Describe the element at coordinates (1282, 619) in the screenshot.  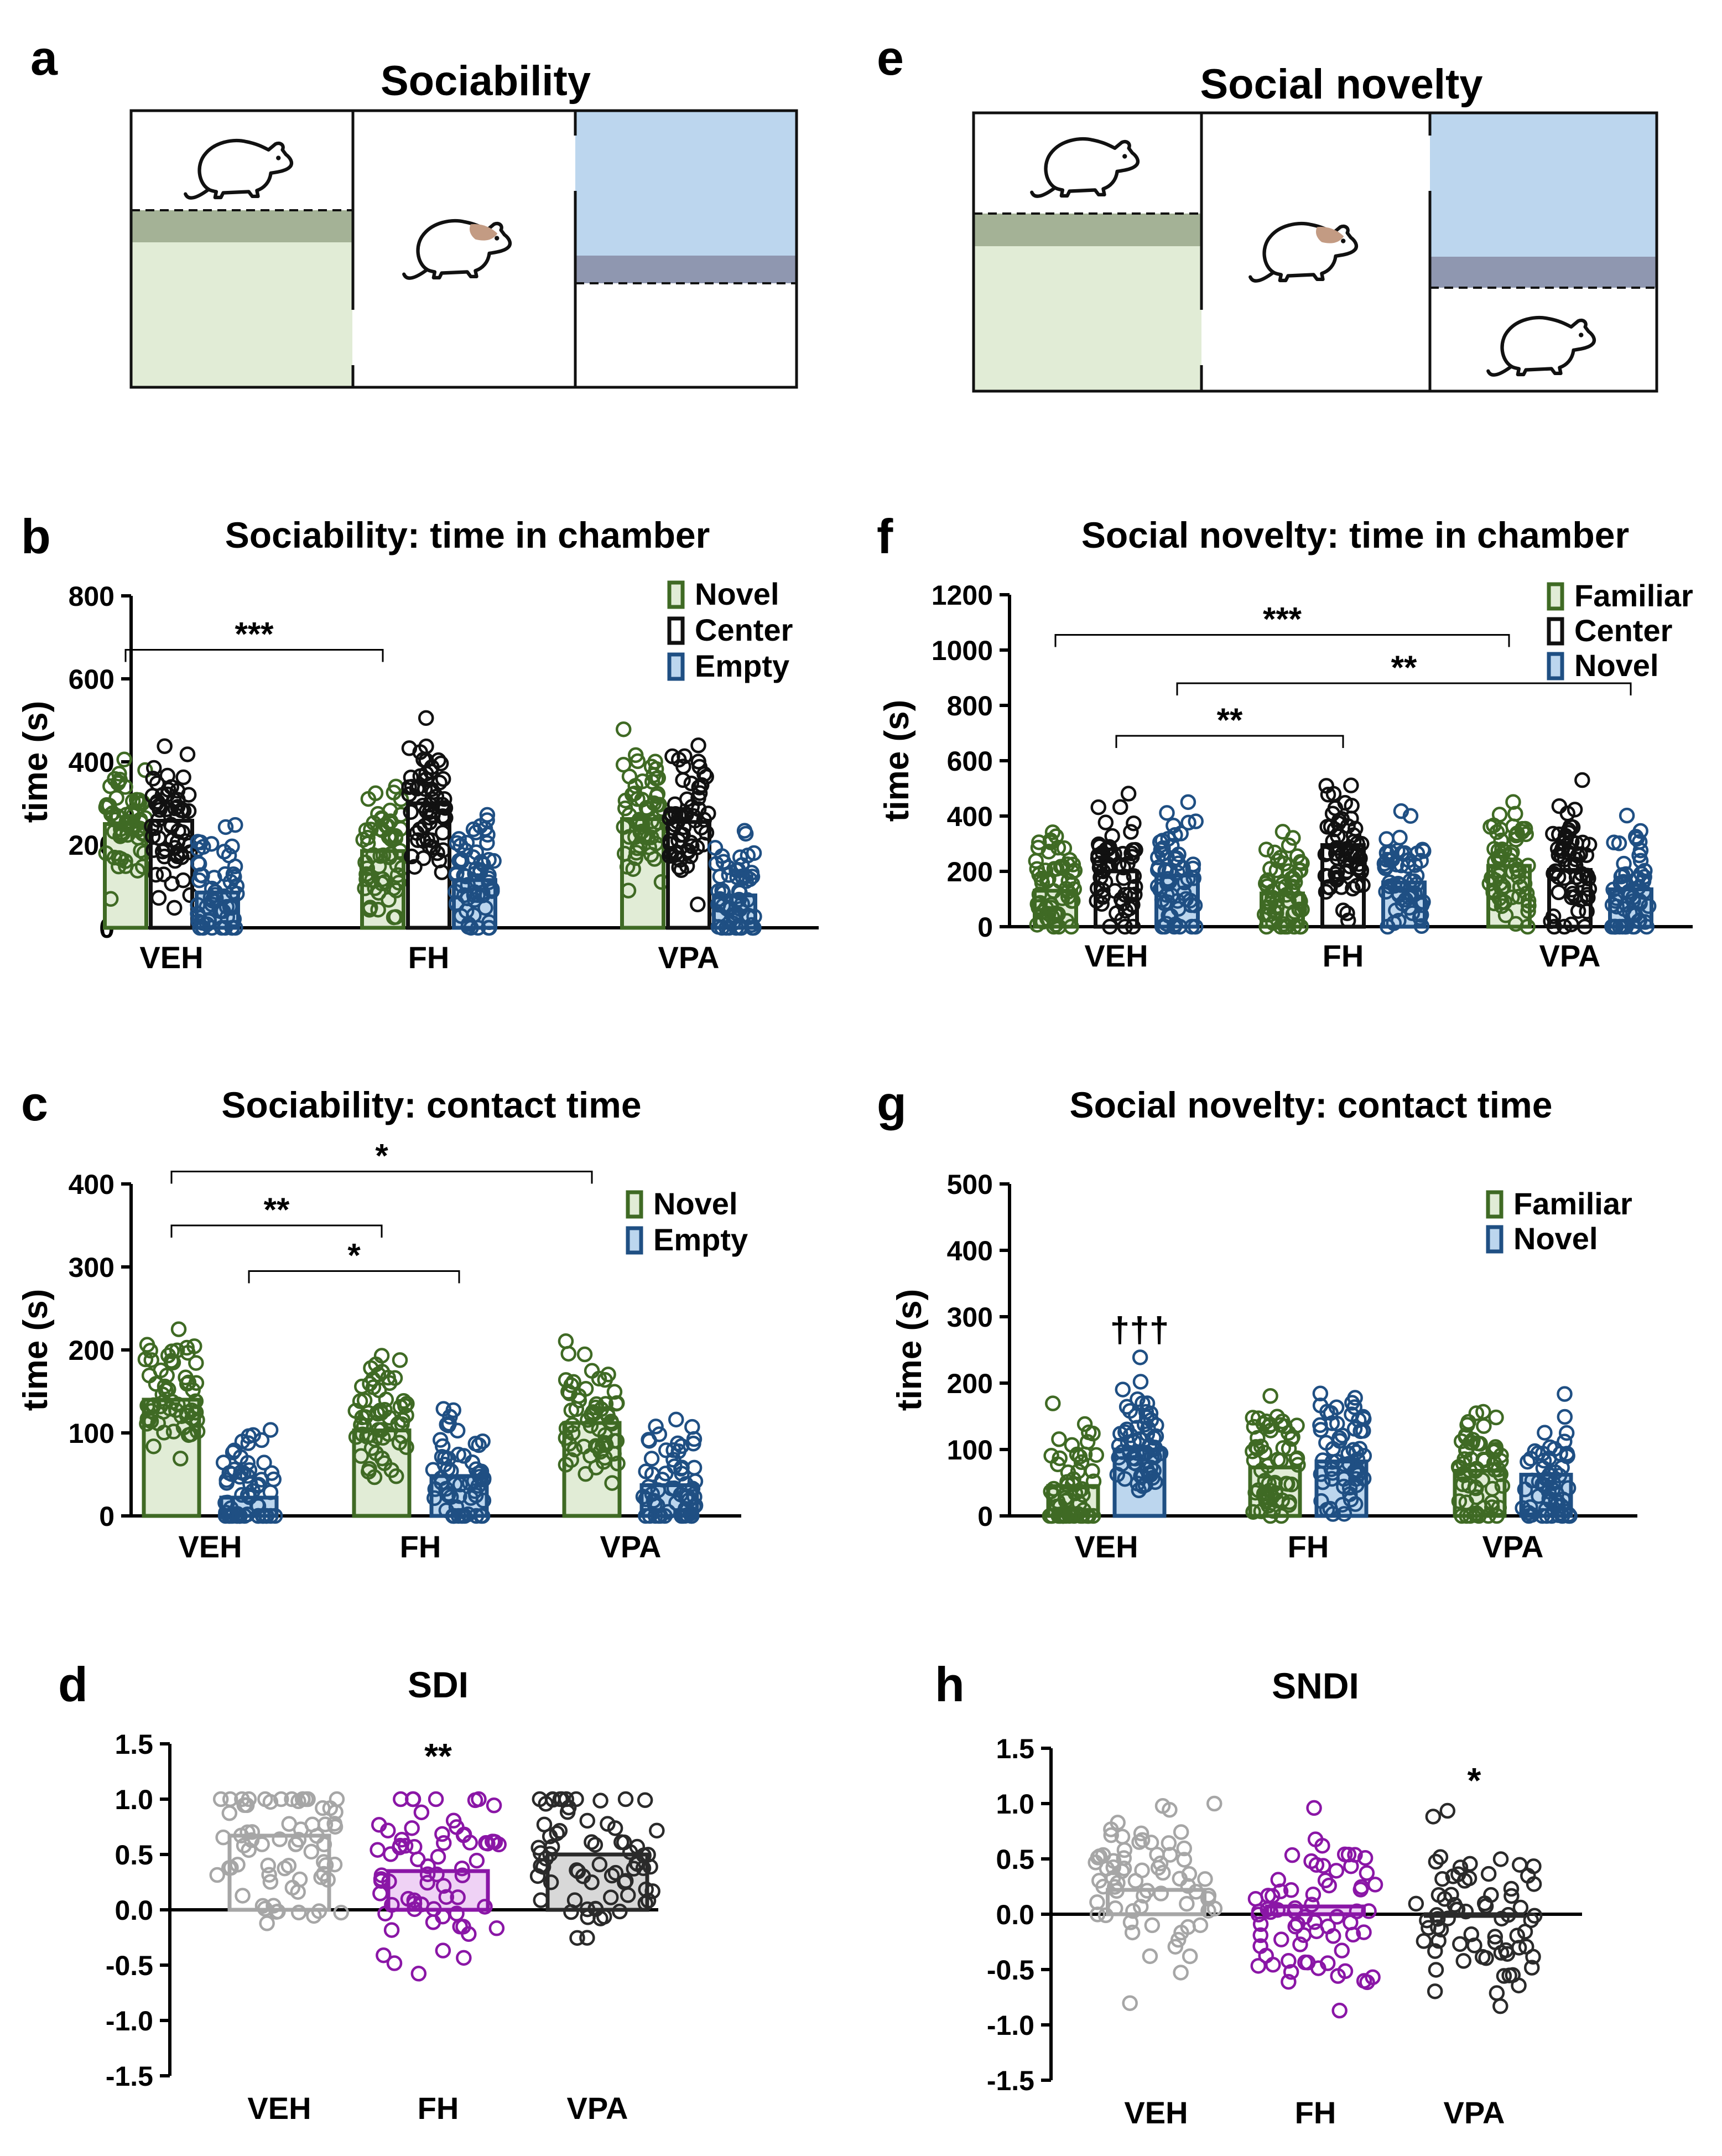
I see `significance-label: ***` at that location.